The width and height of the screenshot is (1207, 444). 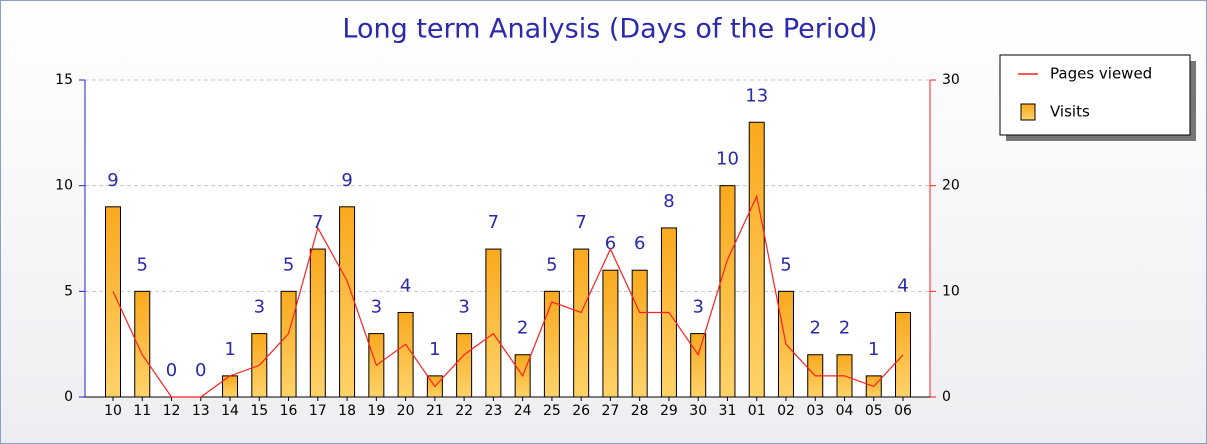 I want to click on x-tick-label: 13, so click(x=201, y=411).